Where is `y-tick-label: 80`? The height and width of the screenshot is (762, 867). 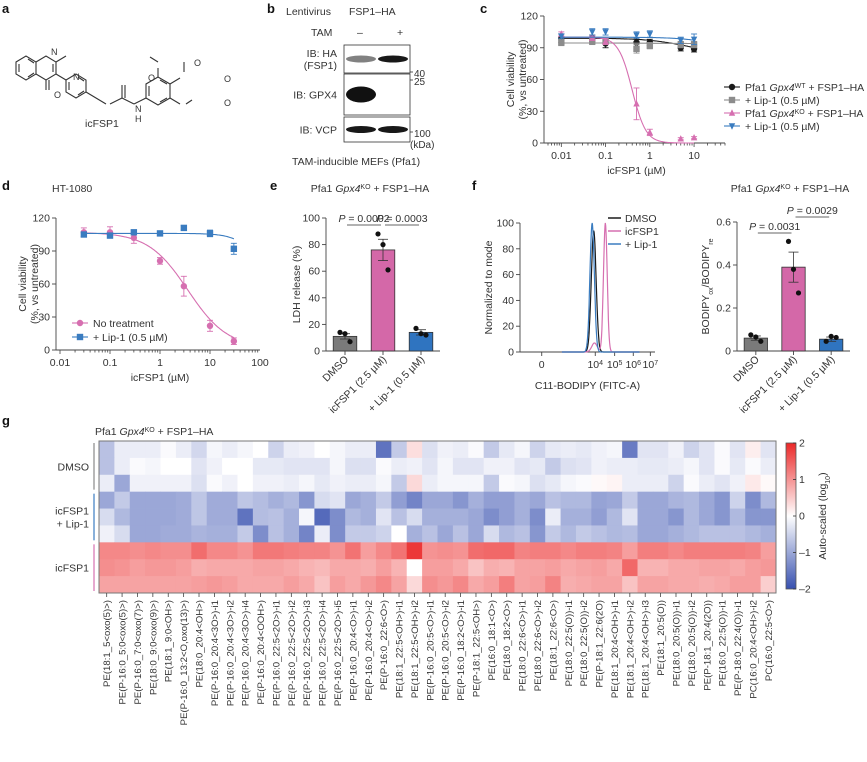
y-tick-label: 80 is located at coordinates (508, 249).